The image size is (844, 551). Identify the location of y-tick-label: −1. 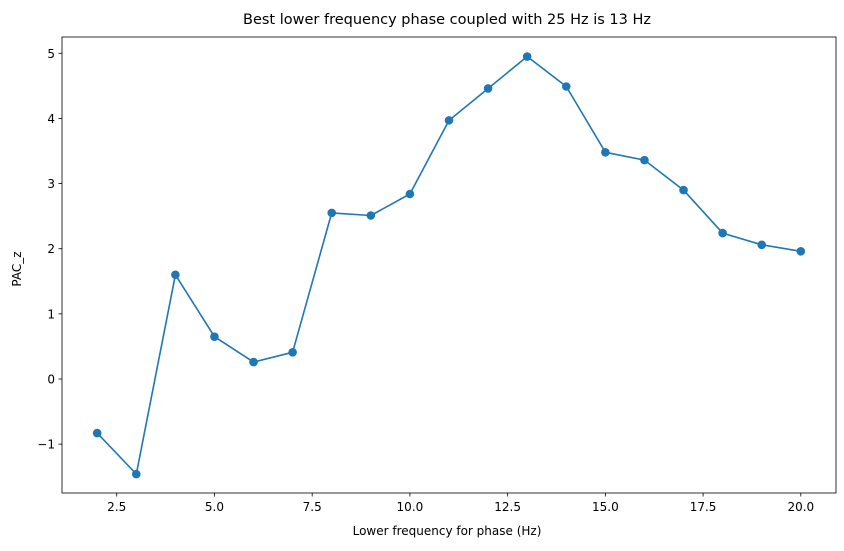
(46, 445).